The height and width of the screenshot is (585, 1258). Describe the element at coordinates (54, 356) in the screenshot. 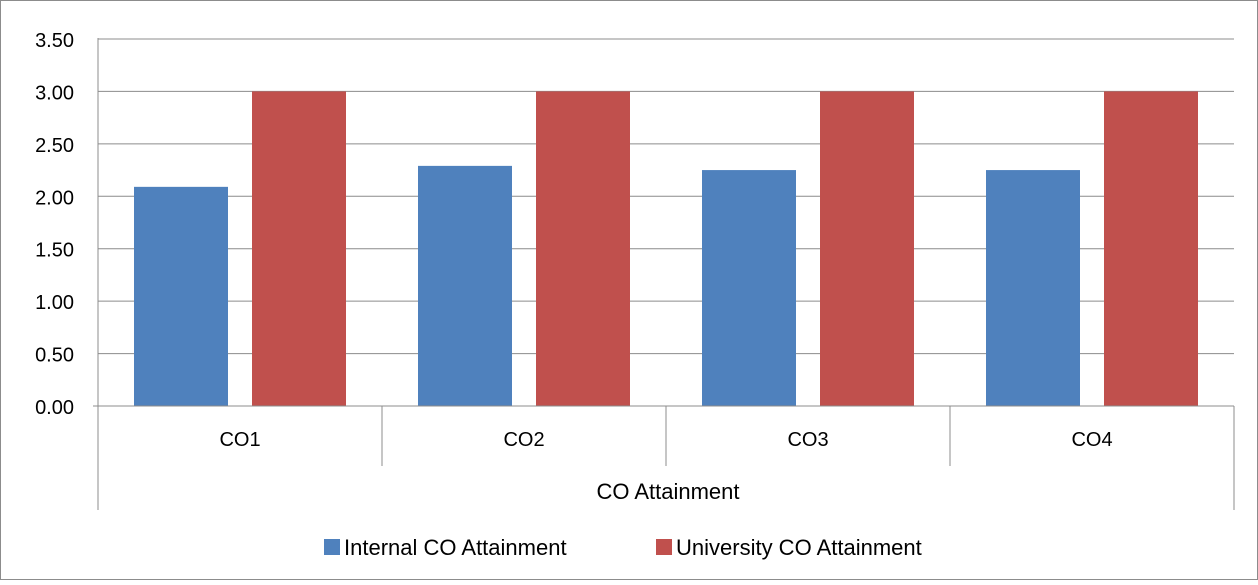

I see `y-tick-label: 0.50` at that location.